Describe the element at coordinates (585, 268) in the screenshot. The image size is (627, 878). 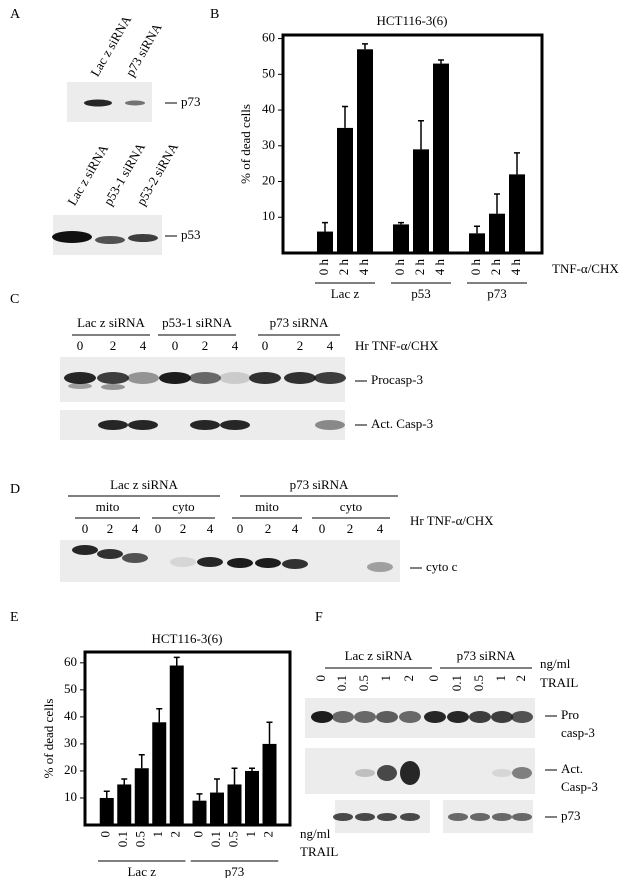
I see `x-axis-label: TNF-α/CHX` at that location.